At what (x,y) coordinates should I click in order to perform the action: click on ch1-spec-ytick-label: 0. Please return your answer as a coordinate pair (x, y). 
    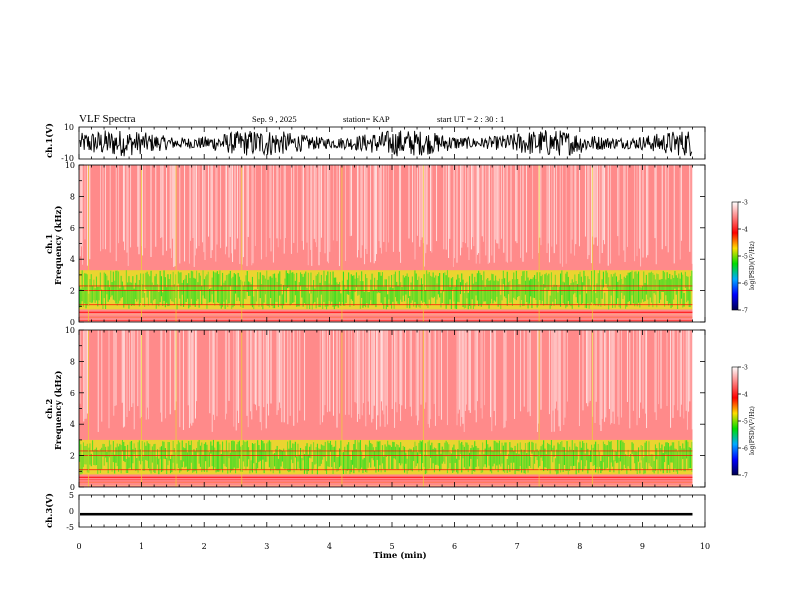
    Looking at the image, I should click on (72, 322).